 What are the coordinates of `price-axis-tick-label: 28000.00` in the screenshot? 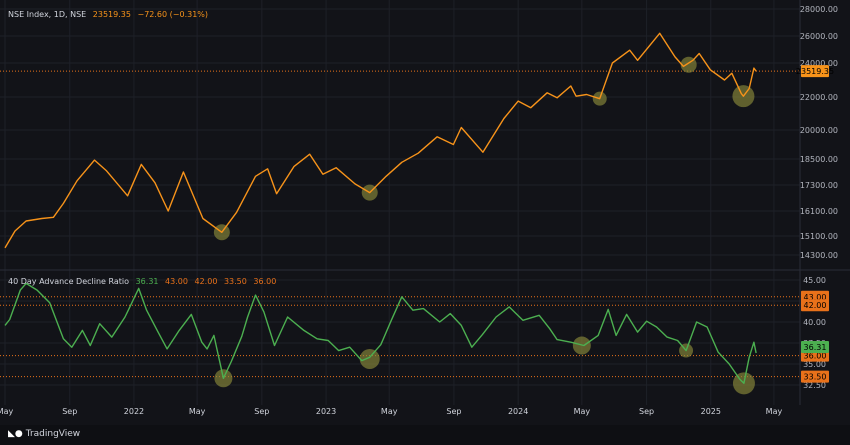 It's located at (819, 9).